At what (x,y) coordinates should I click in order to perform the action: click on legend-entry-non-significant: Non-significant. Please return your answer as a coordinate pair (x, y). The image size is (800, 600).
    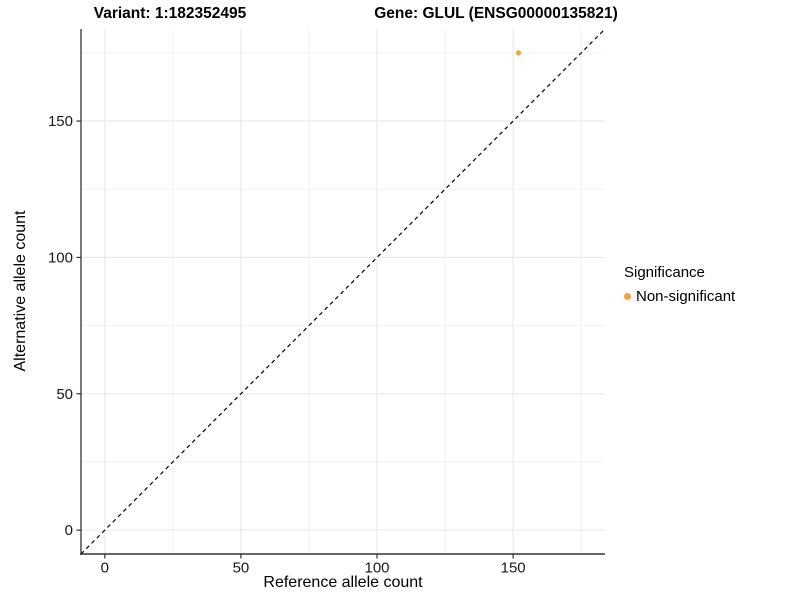
    Looking at the image, I should click on (679, 296).